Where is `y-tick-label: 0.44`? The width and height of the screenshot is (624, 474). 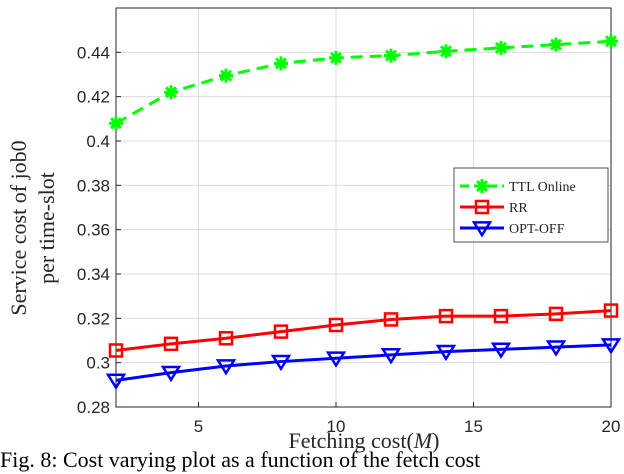
y-tick-label: 0.44 is located at coordinates (93, 52).